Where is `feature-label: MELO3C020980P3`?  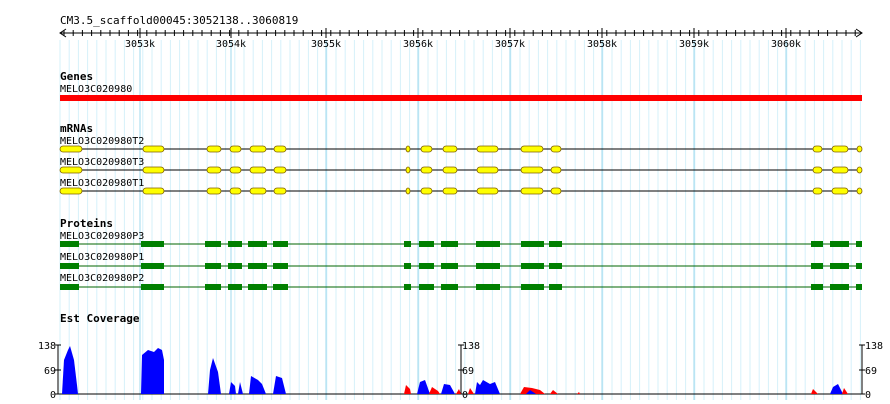 feature-label: MELO3C020980P3 is located at coordinates (102, 236).